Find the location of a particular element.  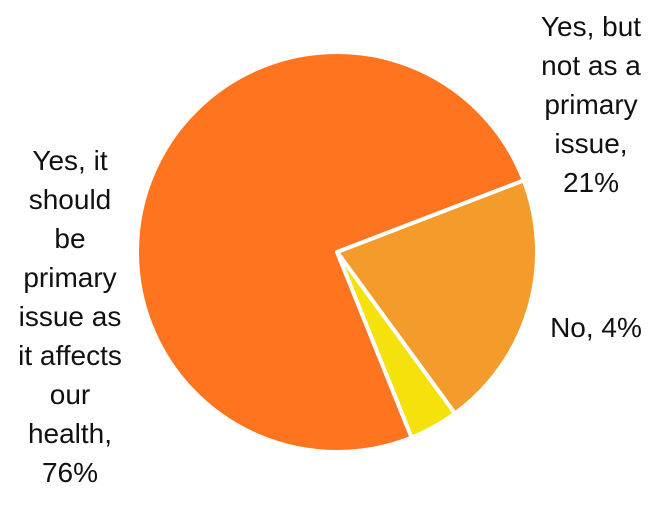

slice-label-line: 76% is located at coordinates (70, 472).